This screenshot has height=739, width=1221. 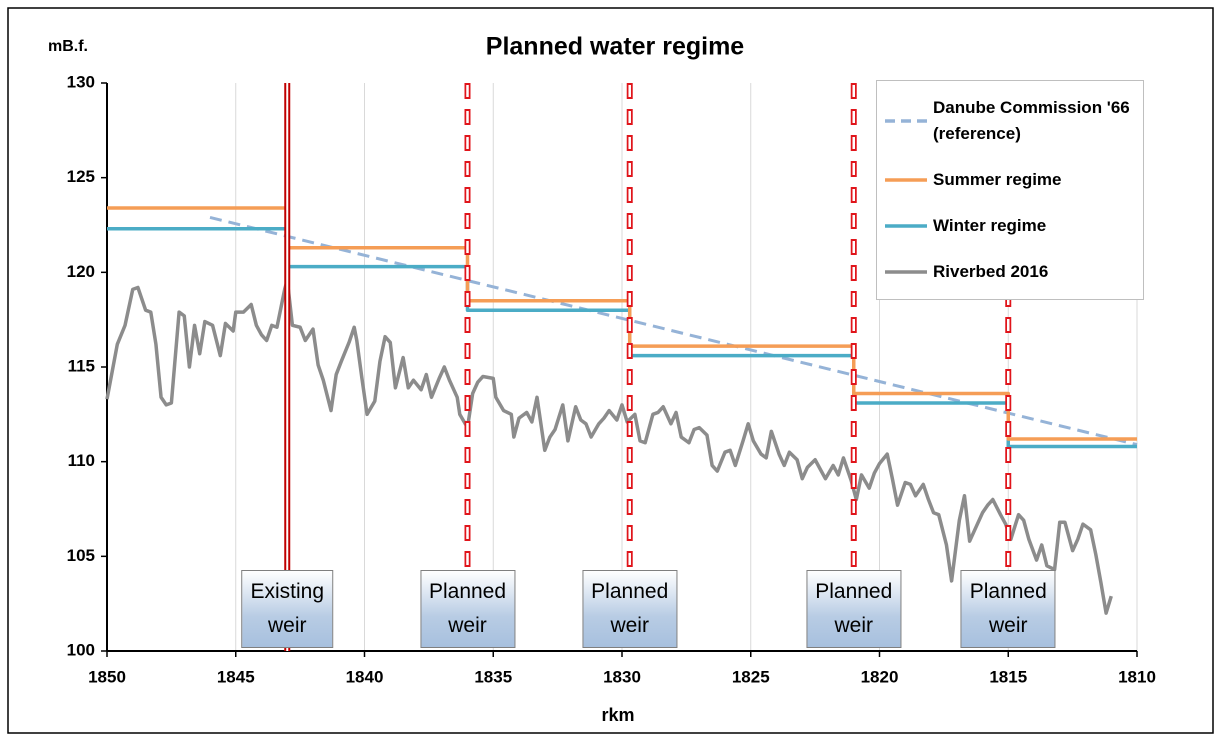 What do you see at coordinates (81, 271) in the screenshot?
I see `y-tick-label: 120` at bounding box center [81, 271].